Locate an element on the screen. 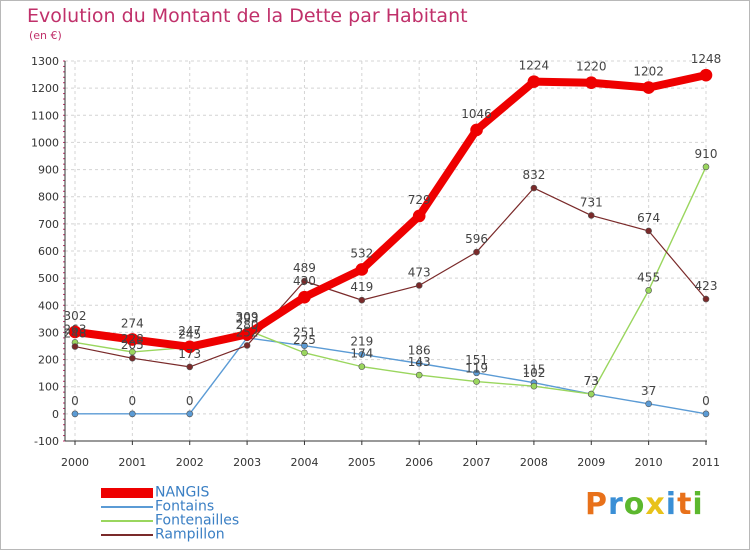 This screenshot has height=550, width=750. data-label-nangis: 1224 is located at coordinates (534, 66).